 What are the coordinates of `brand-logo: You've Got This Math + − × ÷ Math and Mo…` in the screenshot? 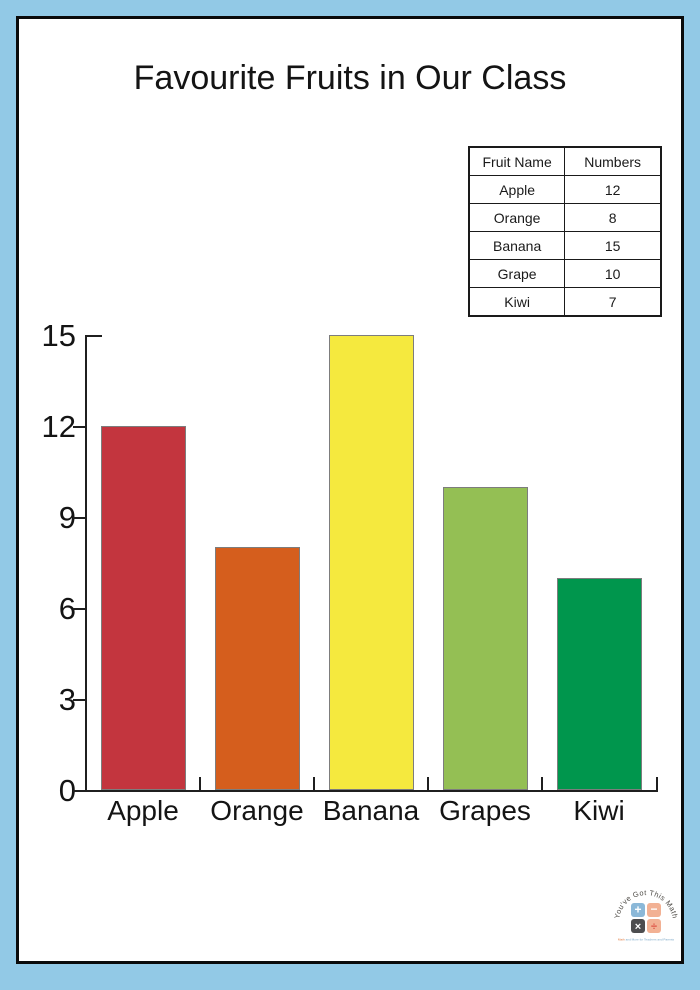 It's located at (646, 918).